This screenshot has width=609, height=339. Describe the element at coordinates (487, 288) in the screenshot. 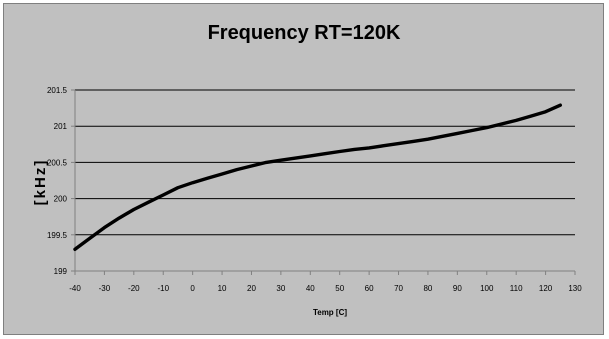

I see `x-tick-label: 100` at that location.